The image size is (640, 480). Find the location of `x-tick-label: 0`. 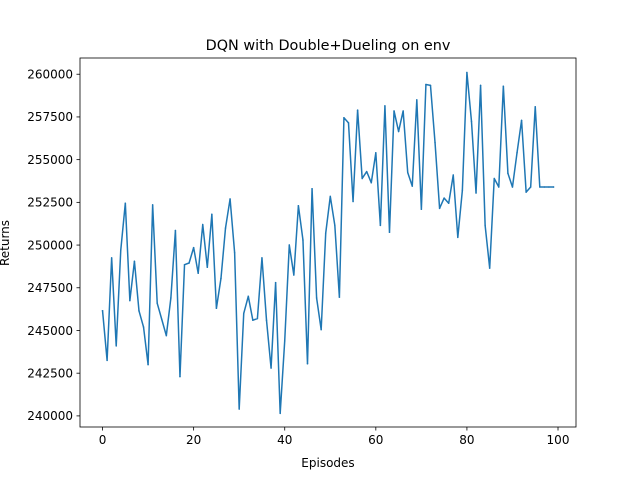

x-tick-label: 0 is located at coordinates (103, 440).